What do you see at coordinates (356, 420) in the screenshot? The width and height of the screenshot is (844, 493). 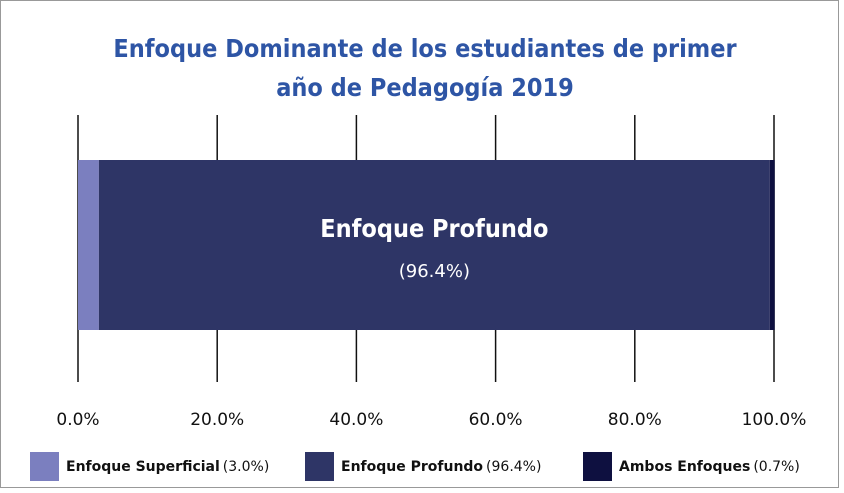 I see `x-tick-label: 40.0%` at bounding box center [356, 420].